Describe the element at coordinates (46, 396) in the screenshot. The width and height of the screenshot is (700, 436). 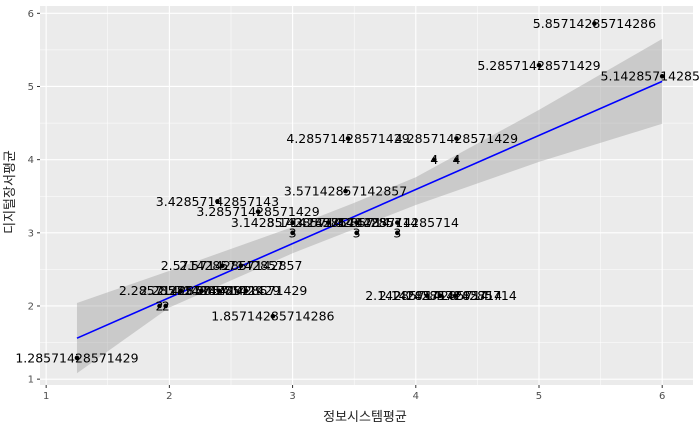
I see `x-tick-label: 1` at that location.